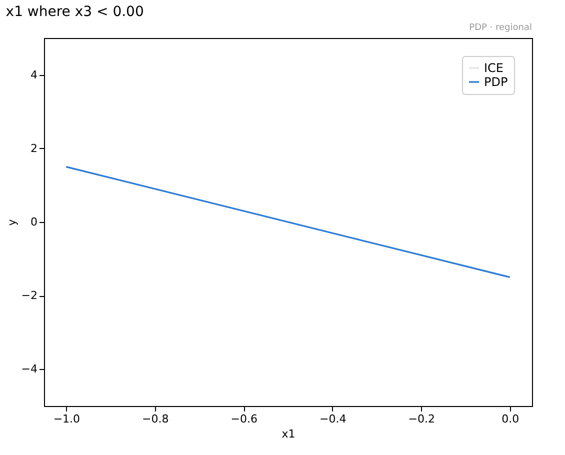  Describe the element at coordinates (494, 68) in the screenshot. I see `legend-label: ICE` at that location.